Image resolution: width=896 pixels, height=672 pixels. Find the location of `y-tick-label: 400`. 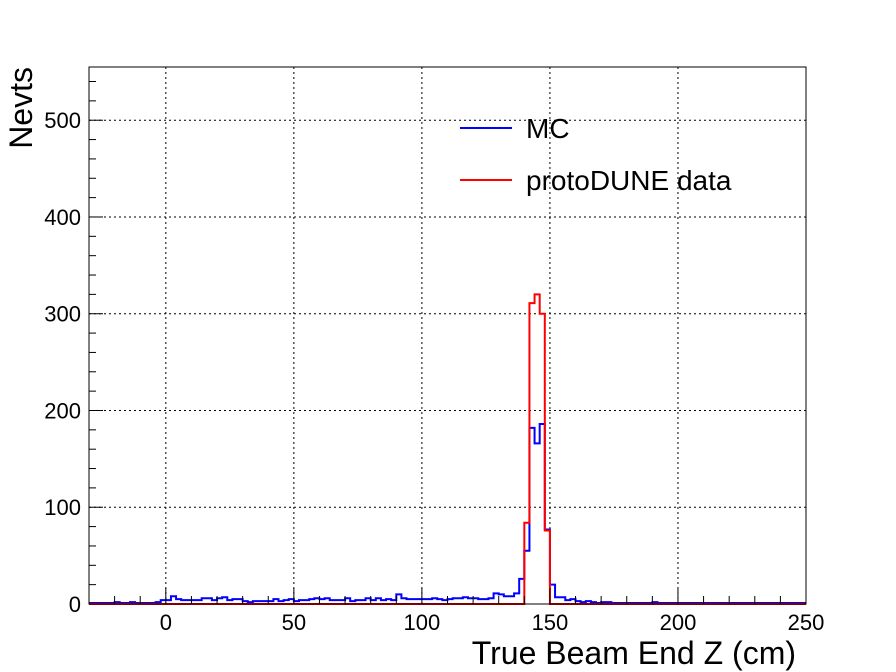

y-tick-label: 400 is located at coordinates (62, 217).